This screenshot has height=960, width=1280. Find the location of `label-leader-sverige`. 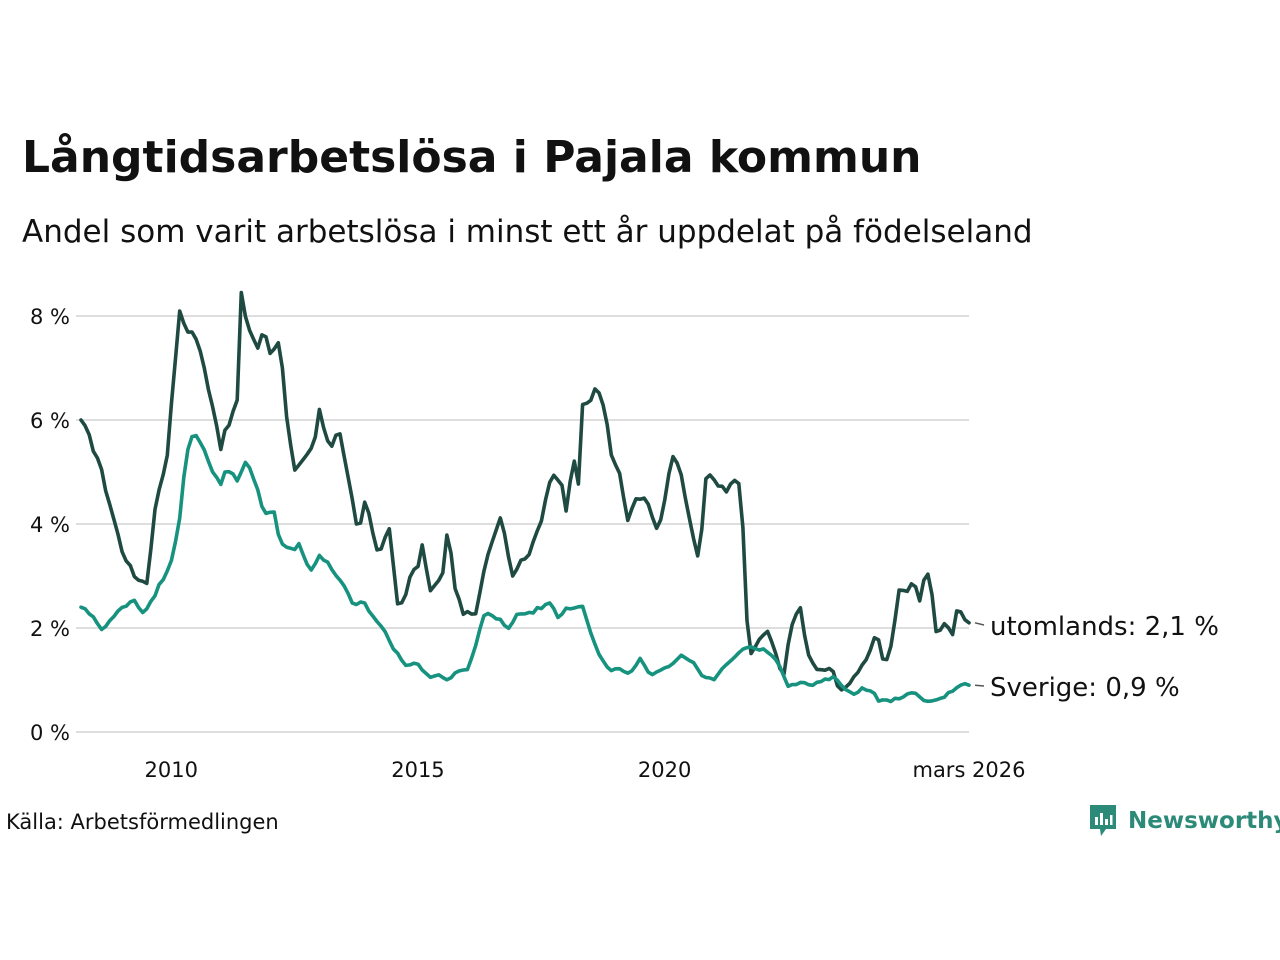

label-leader-sverige is located at coordinates (979, 685).